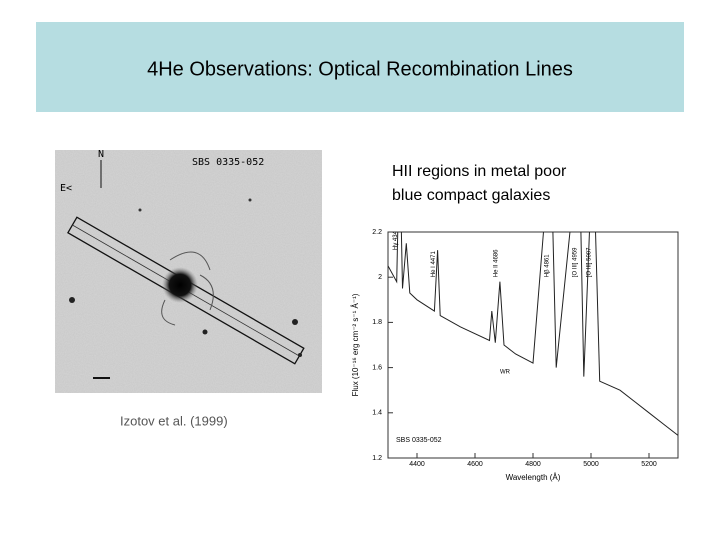  I want to click on x-tick-label: 4800, so click(533, 464).